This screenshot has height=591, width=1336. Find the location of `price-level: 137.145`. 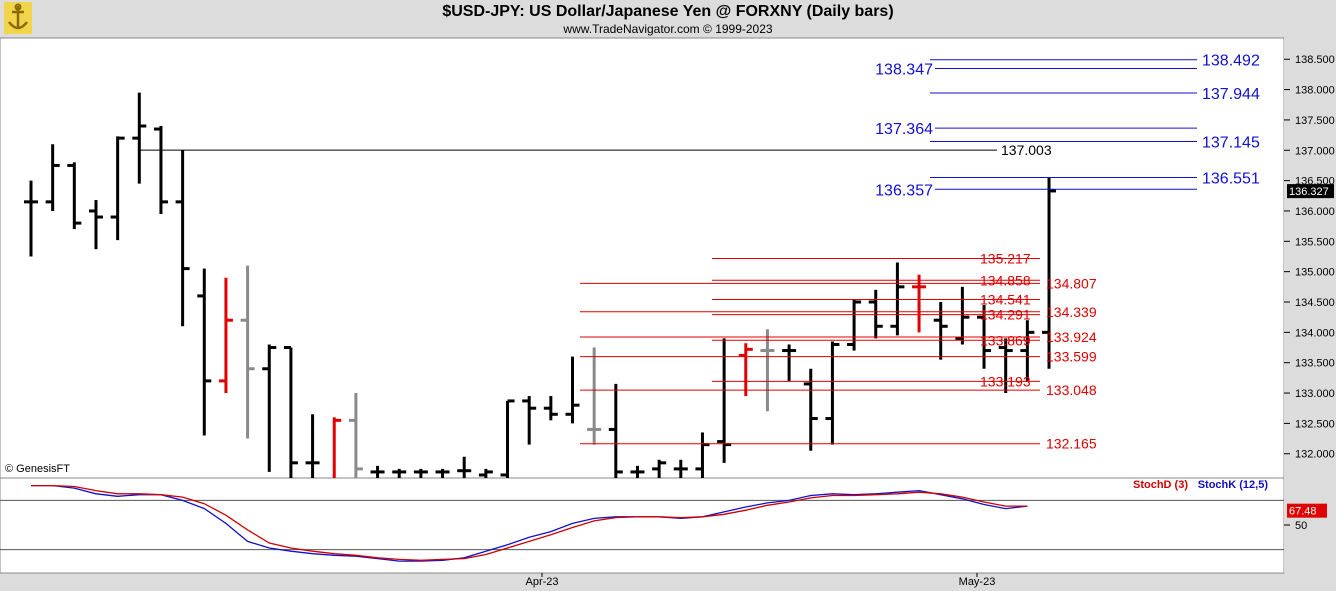

price-level: 137.145 is located at coordinates (1095, 142).